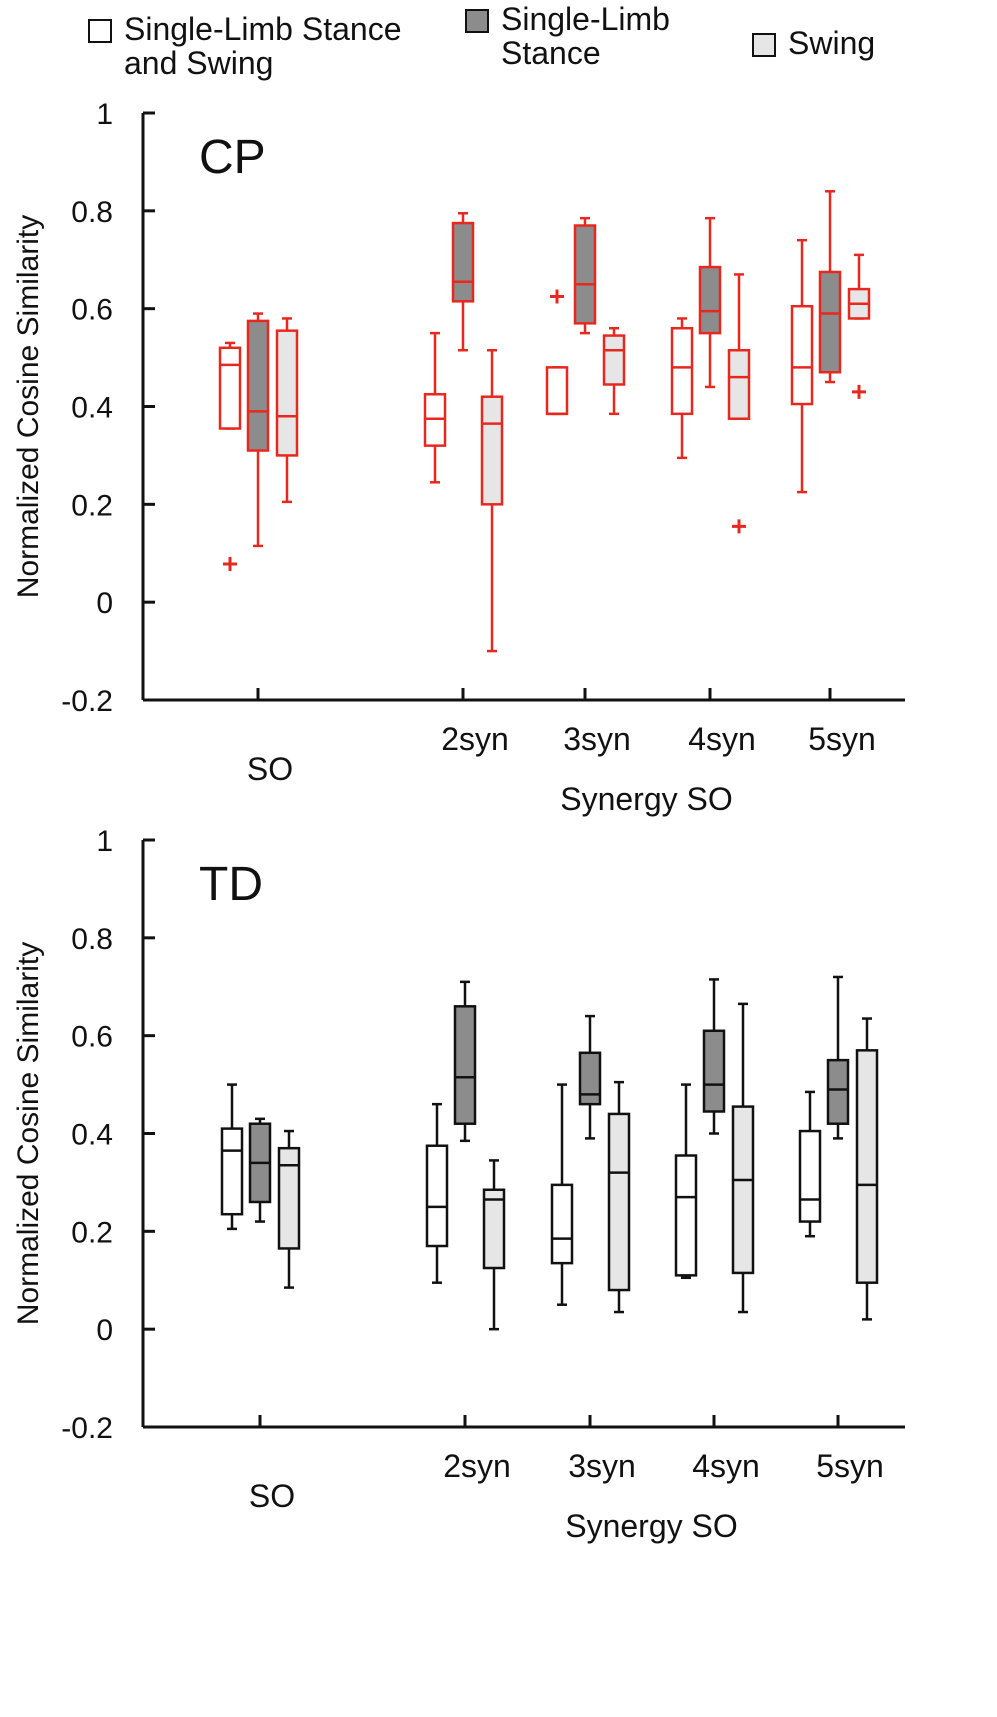 This screenshot has width=997, height=1717. I want to click on legend-item: Single-Limb Stance and Swing, so click(268, 46).